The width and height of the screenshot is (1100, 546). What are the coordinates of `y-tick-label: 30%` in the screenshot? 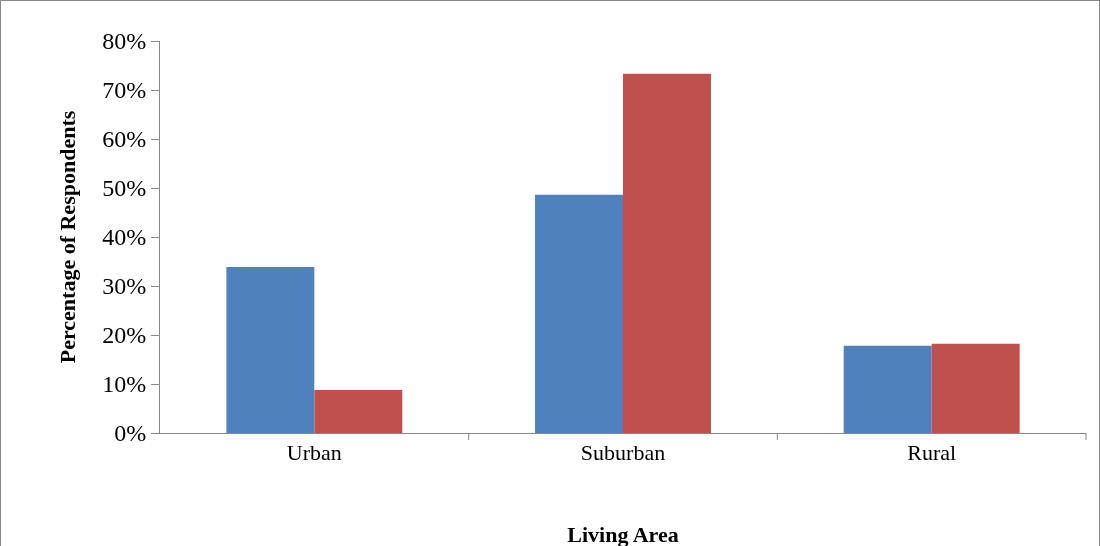 It's located at (124, 286).